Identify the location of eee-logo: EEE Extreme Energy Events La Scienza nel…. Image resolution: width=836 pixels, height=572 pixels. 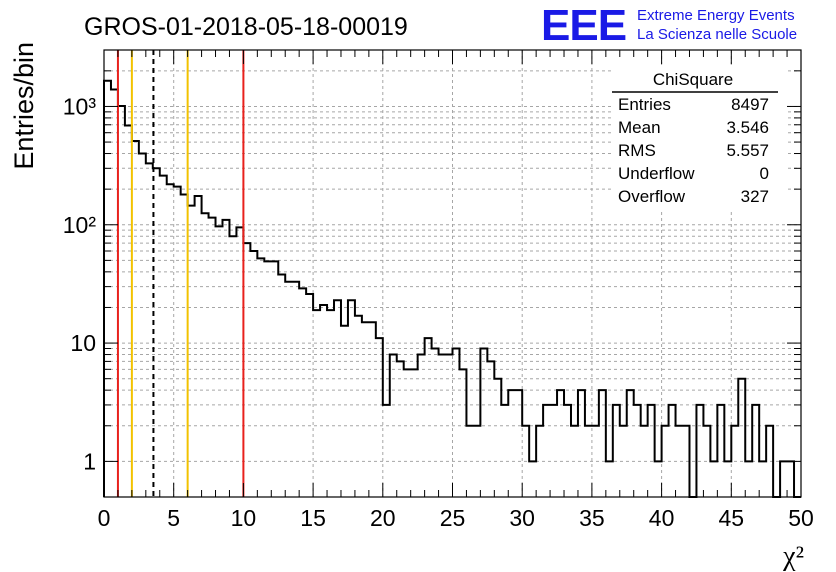
(669, 25).